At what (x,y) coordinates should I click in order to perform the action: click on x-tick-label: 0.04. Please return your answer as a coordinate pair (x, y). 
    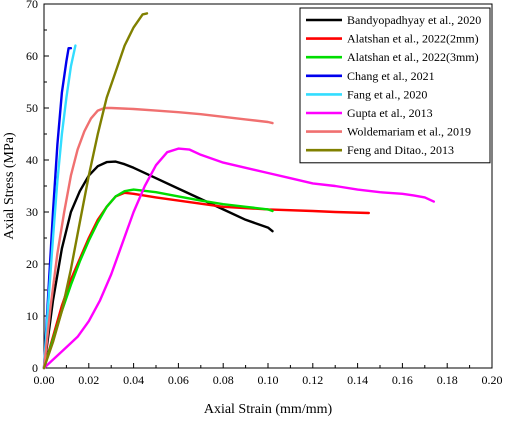
    Looking at the image, I should click on (133, 380).